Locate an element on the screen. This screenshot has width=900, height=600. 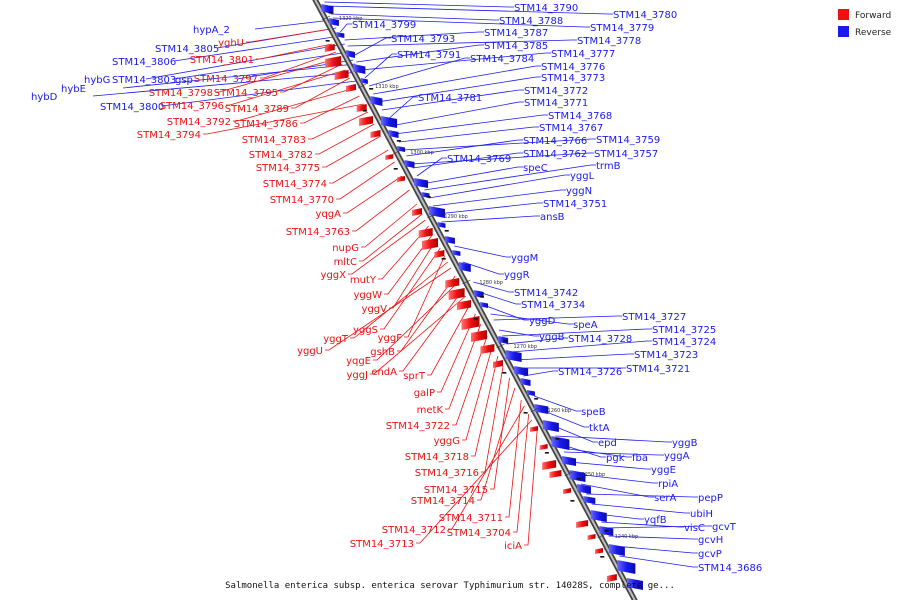
reverse-gene-label: visC is located at coordinates (694, 528).